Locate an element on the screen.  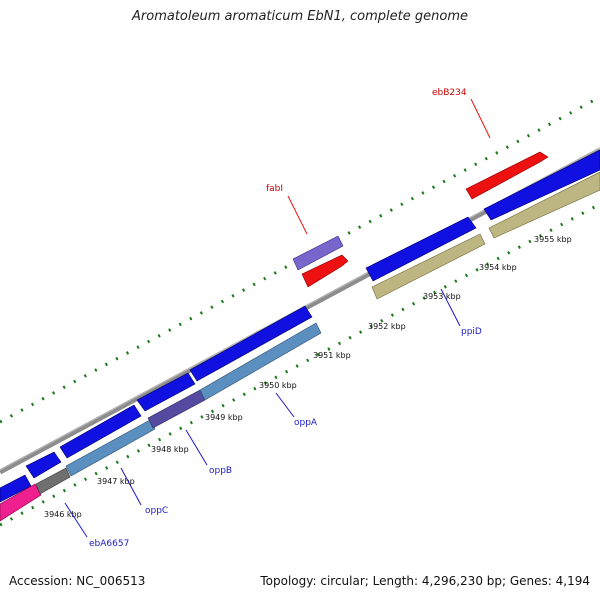
gene-label-ebB234: ebB234 is located at coordinates (449, 93).